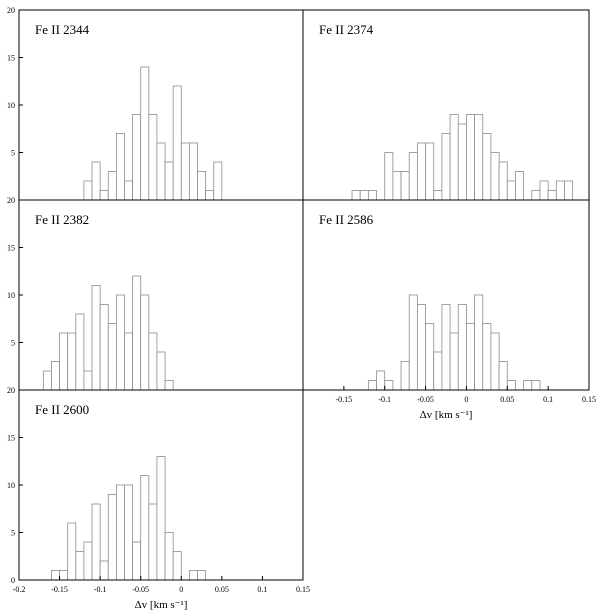  Describe the element at coordinates (62, 29) in the screenshot. I see `panel-title: Fe II 2344` at that location.